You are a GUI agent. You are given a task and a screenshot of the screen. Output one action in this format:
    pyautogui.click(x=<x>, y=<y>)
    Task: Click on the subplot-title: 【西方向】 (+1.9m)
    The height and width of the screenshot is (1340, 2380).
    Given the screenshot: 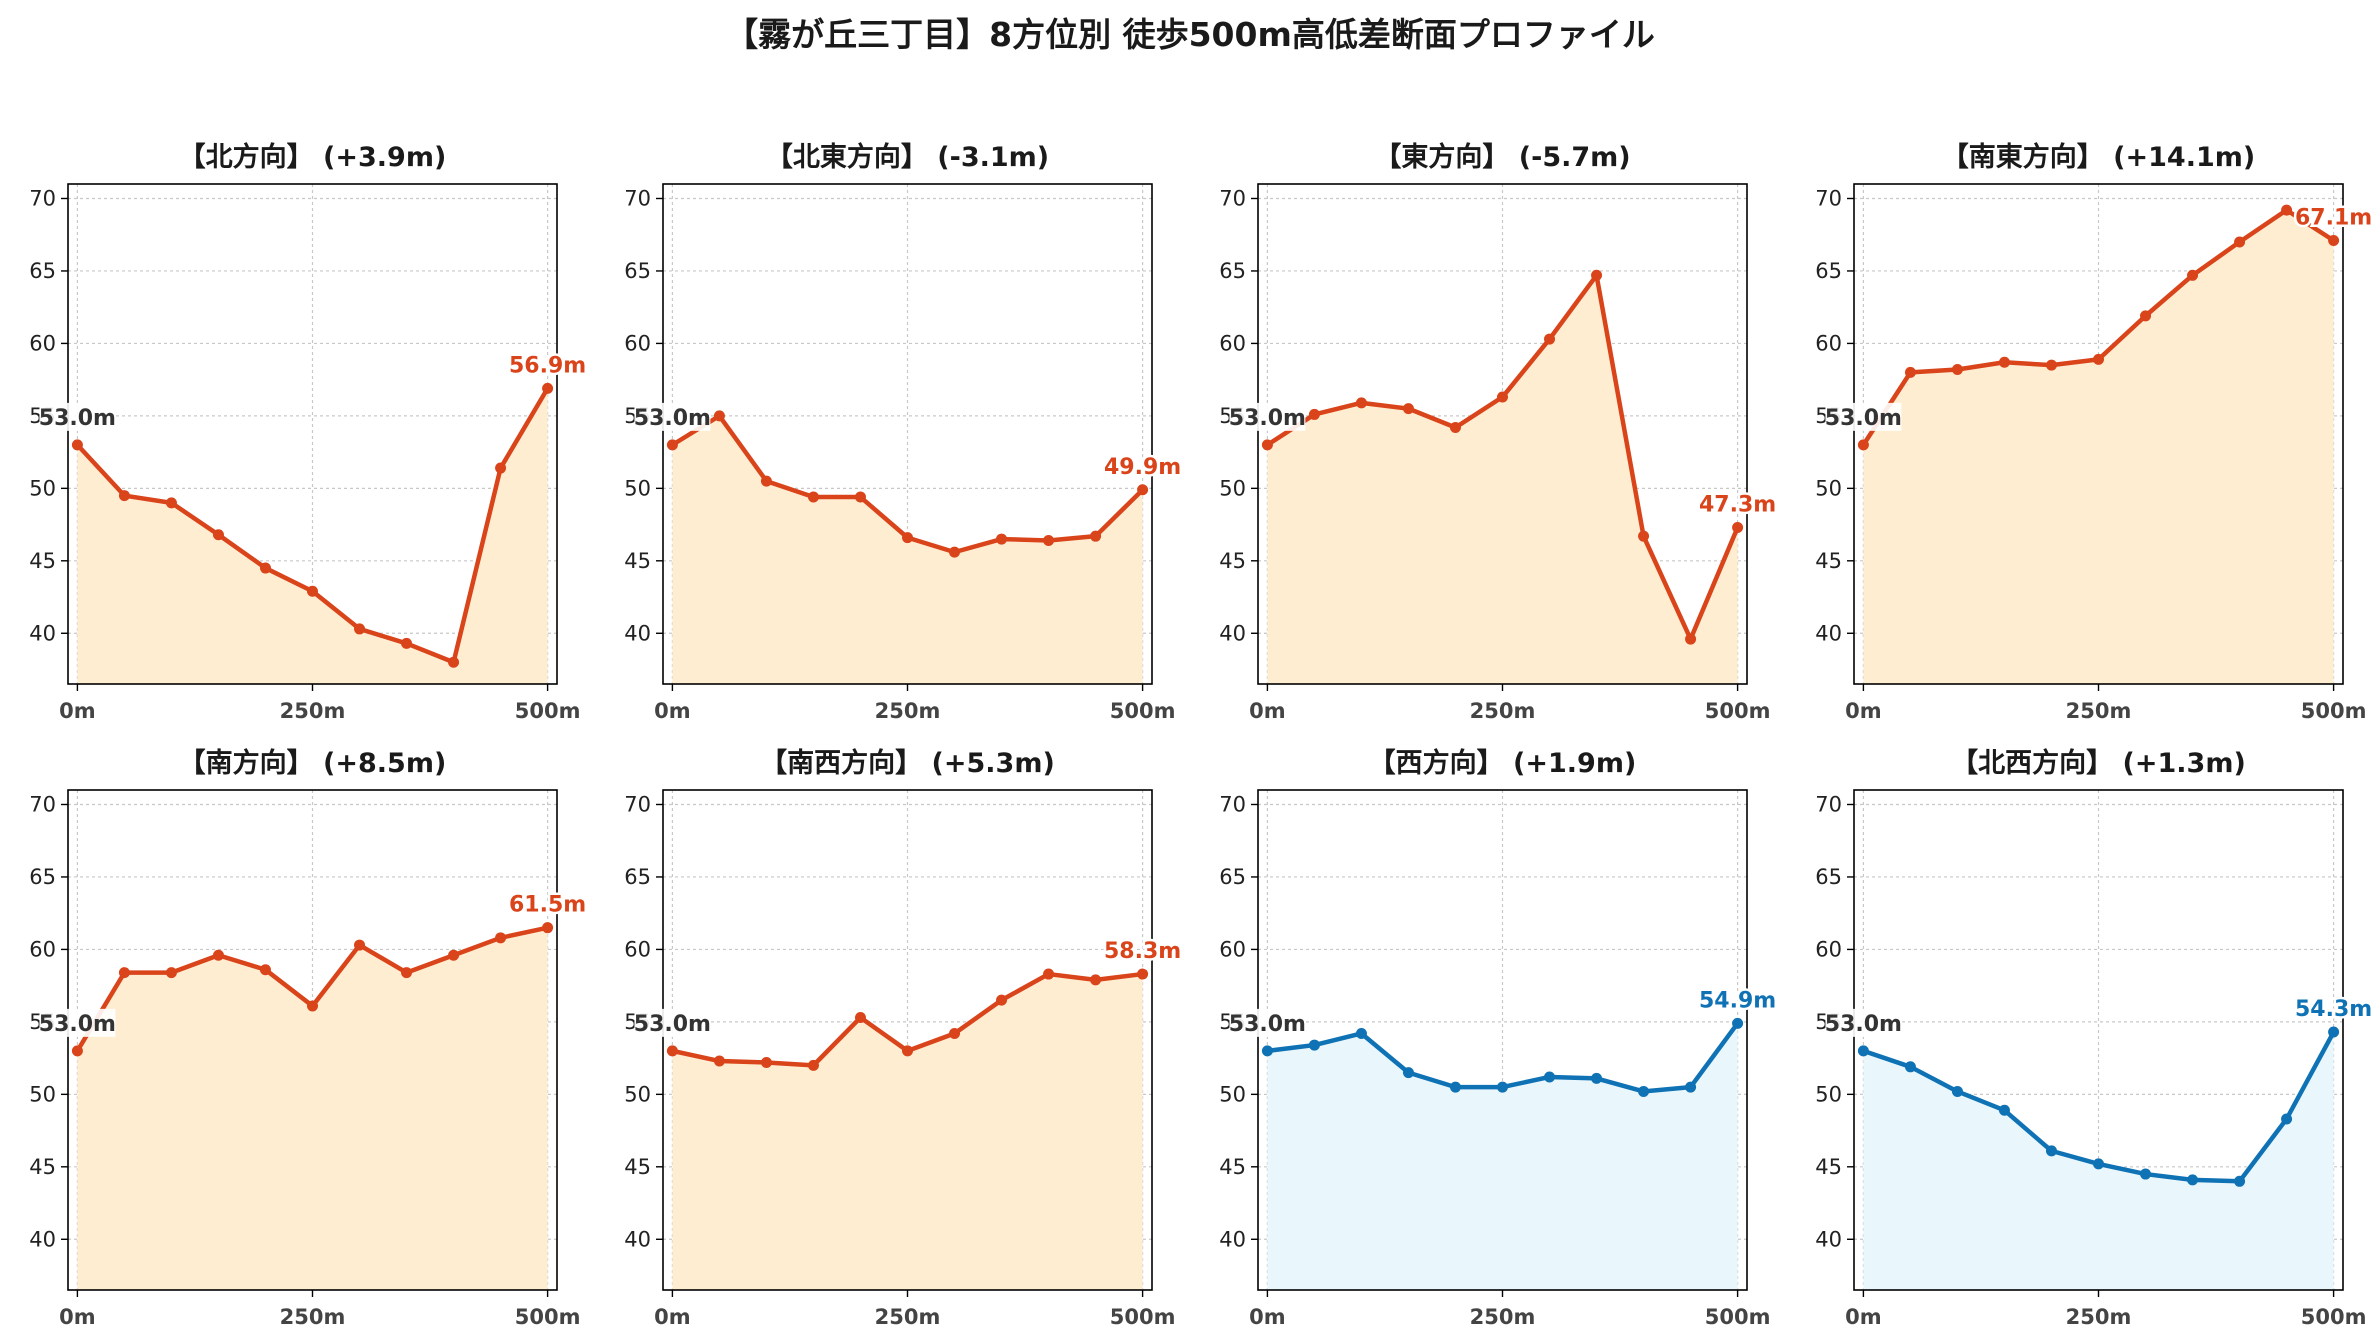 What is the action you would take?
    pyautogui.click(x=1503, y=763)
    